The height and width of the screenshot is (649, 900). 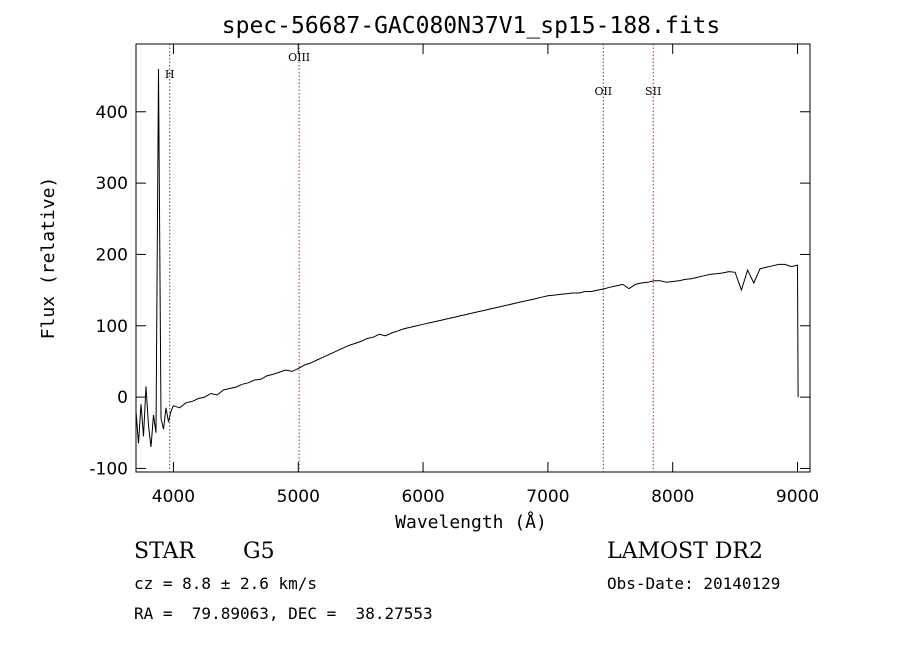 I want to click on reference-line-label: SII, so click(x=653, y=91).